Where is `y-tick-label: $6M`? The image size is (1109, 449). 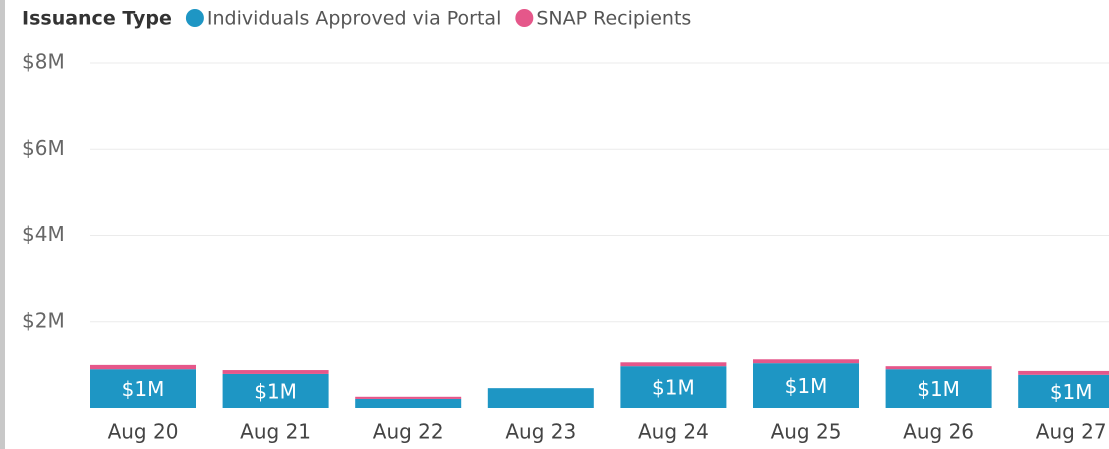 y-tick-label: $6M is located at coordinates (43, 148).